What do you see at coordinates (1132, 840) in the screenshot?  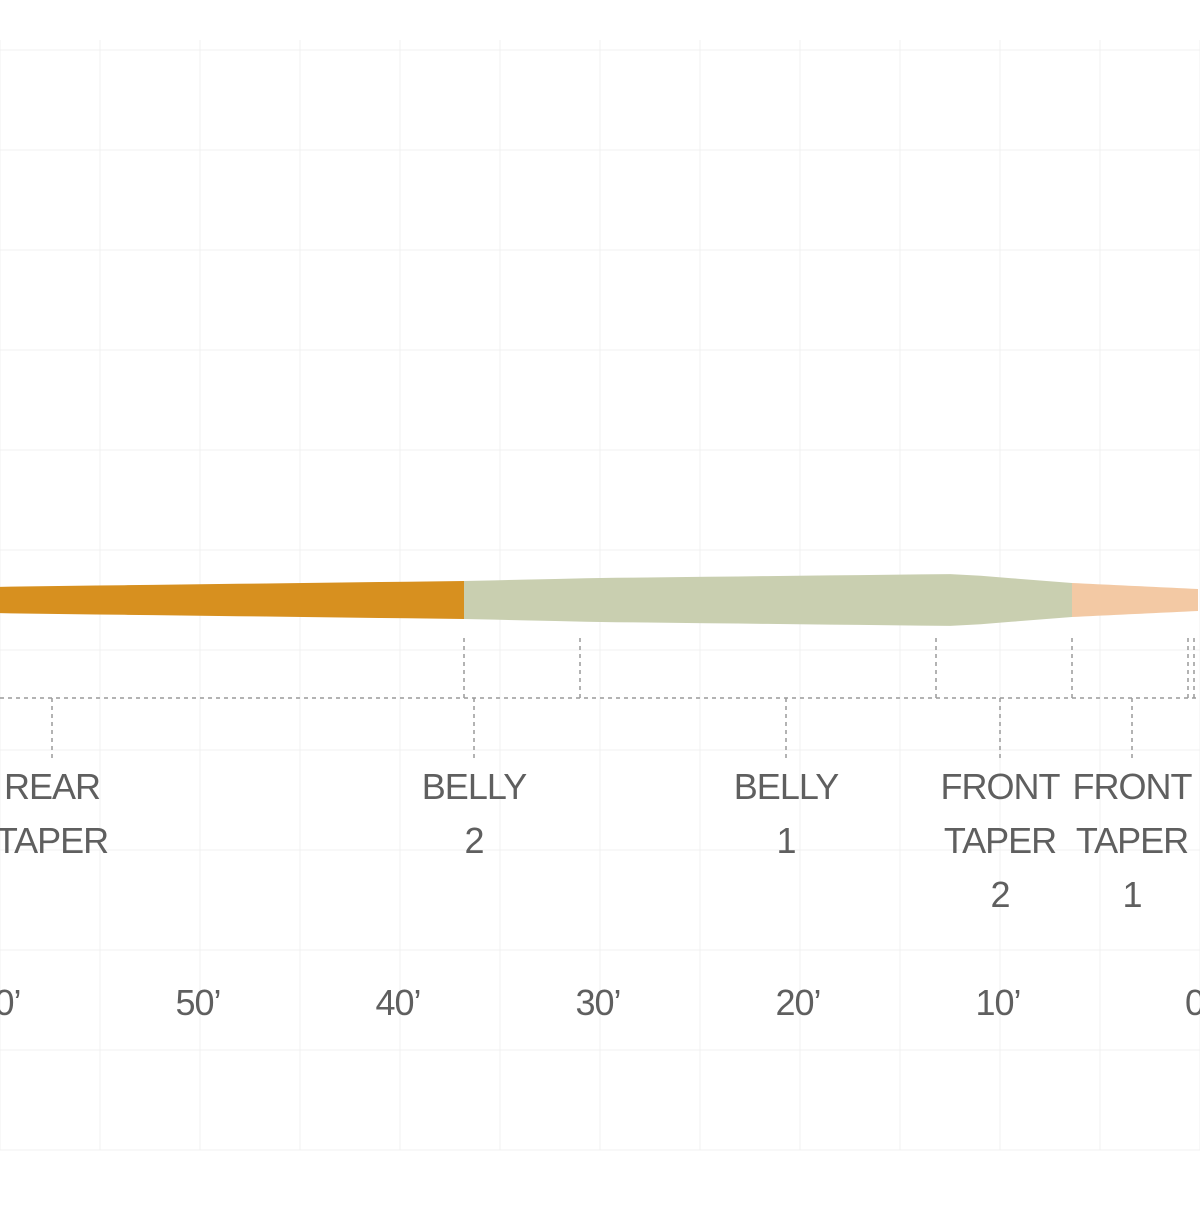 I see `front-taper-1-label-line: TAPER` at bounding box center [1132, 840].